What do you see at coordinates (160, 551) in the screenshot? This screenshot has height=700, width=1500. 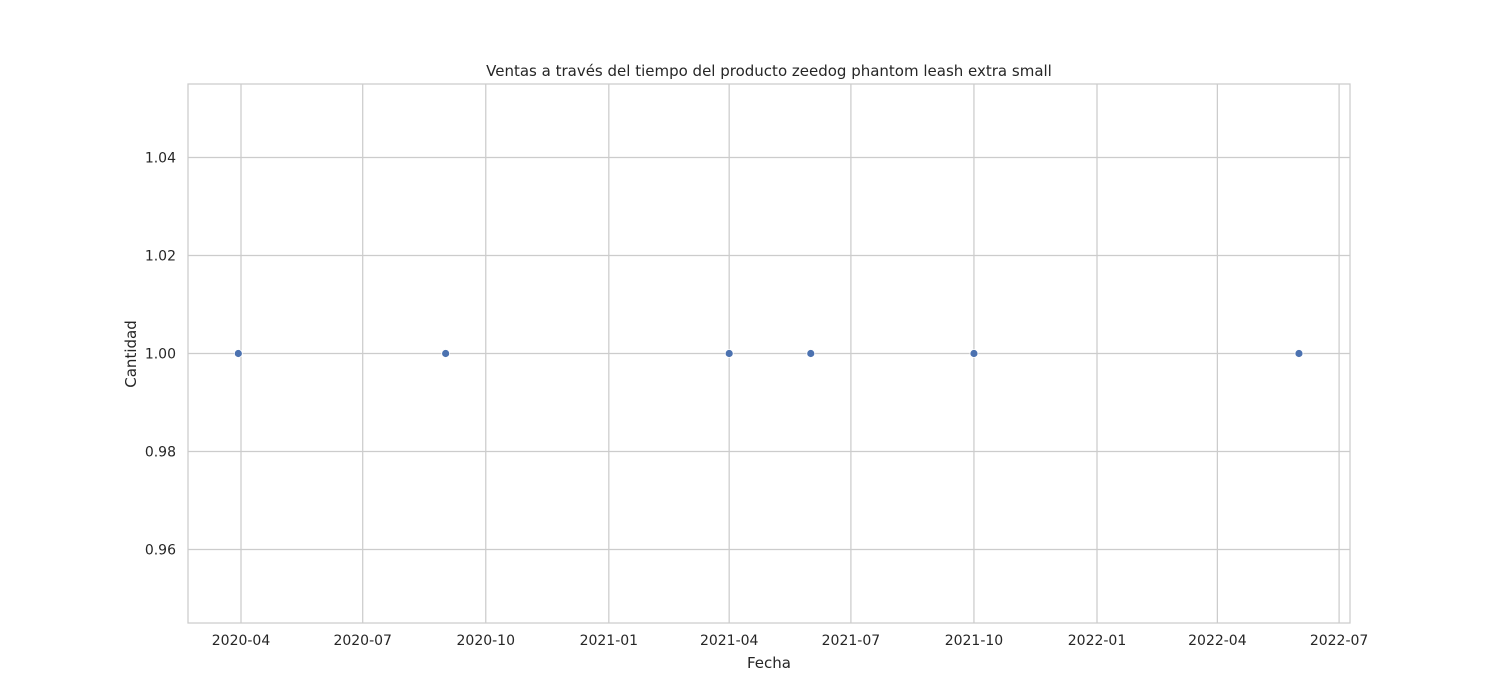 I see `y-tick-label: 0.96` at bounding box center [160, 551].